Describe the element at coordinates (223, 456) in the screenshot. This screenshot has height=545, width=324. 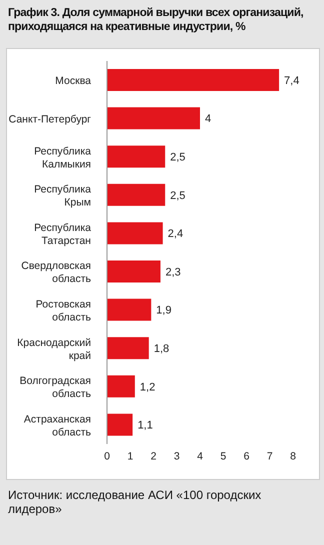
I see `x-tick-label: 5` at that location.